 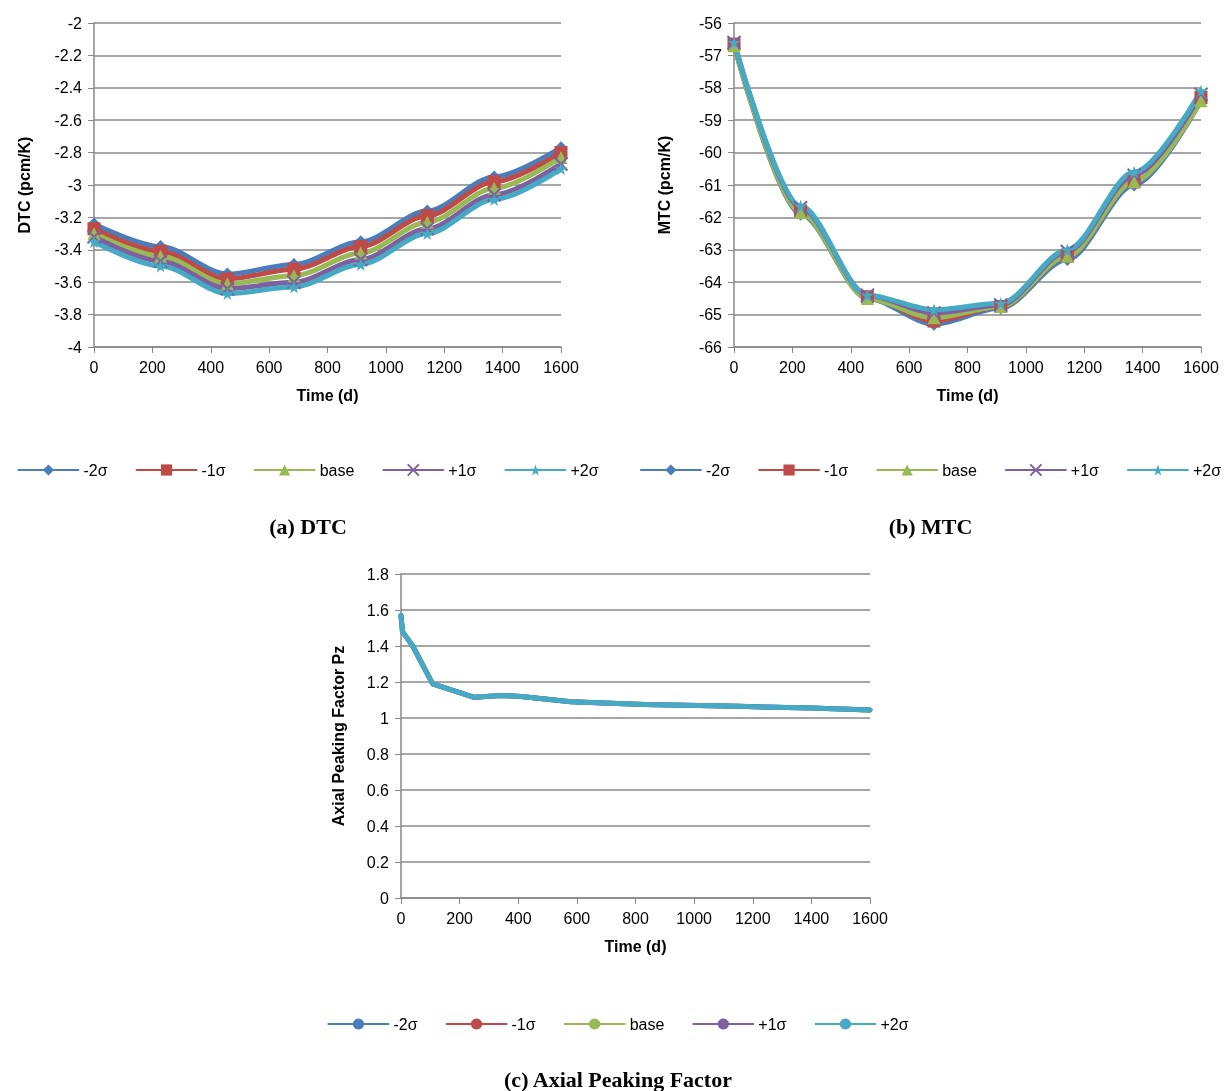 What do you see at coordinates (378, 826) in the screenshot?
I see `y-tick-label: 0.4` at bounding box center [378, 826].